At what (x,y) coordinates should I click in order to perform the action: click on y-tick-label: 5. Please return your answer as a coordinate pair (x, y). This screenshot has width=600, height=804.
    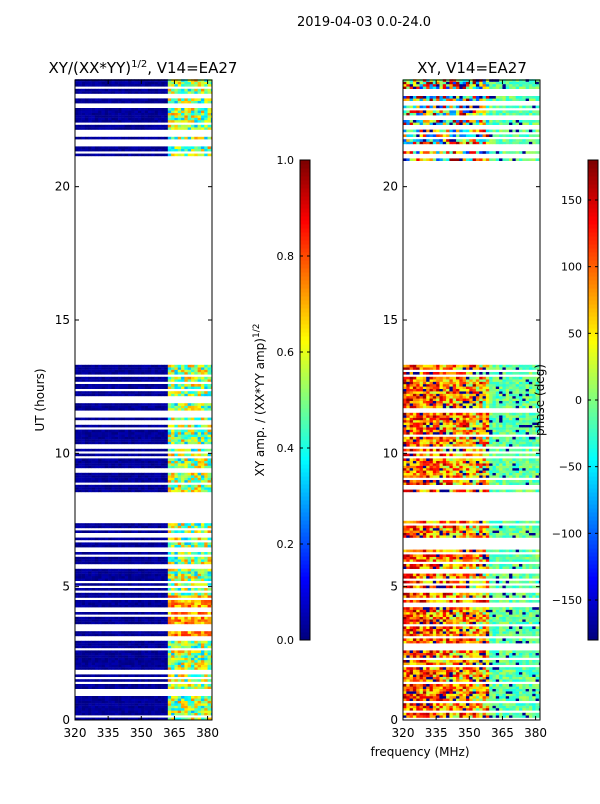
    Looking at the image, I should click on (66, 587).